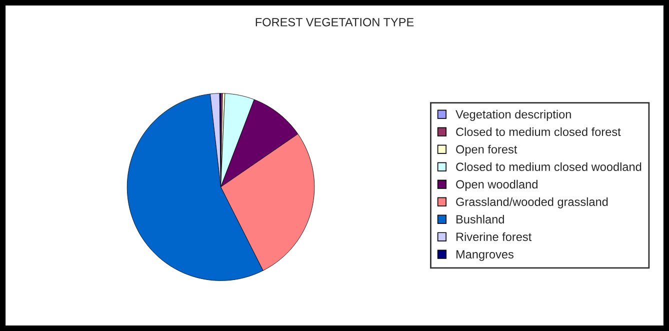 This screenshot has height=331, width=669. What do you see at coordinates (497, 185) in the screenshot?
I see `legend-label: Open woodland` at bounding box center [497, 185].